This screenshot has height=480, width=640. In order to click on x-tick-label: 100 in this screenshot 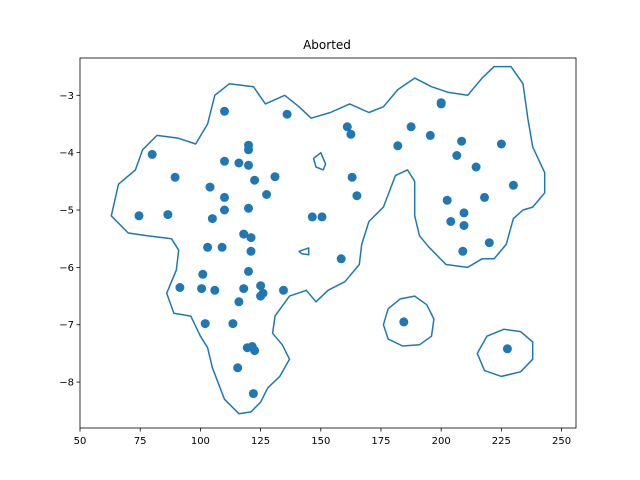, I will do `click(200, 441)`.